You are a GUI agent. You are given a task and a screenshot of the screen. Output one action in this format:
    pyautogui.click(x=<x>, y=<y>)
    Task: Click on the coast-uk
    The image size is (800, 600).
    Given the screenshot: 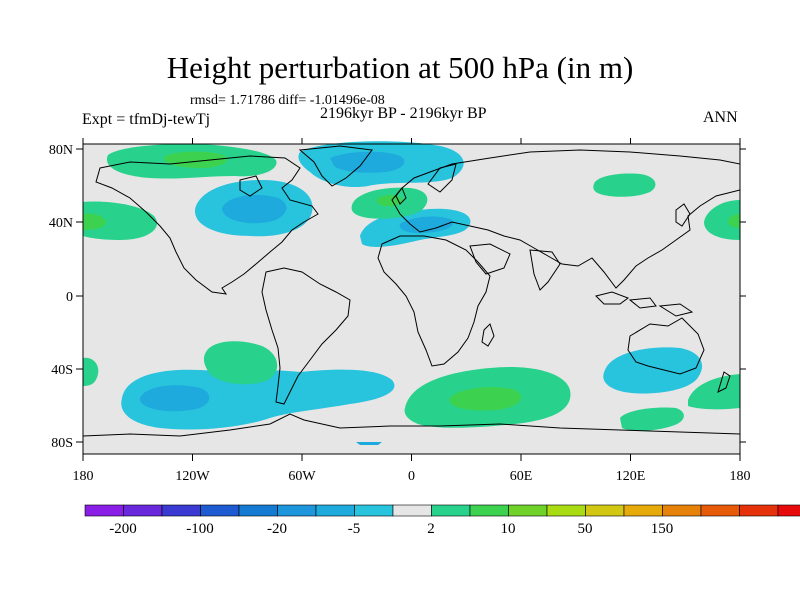 What is the action you would take?
    pyautogui.click(x=401, y=195)
    